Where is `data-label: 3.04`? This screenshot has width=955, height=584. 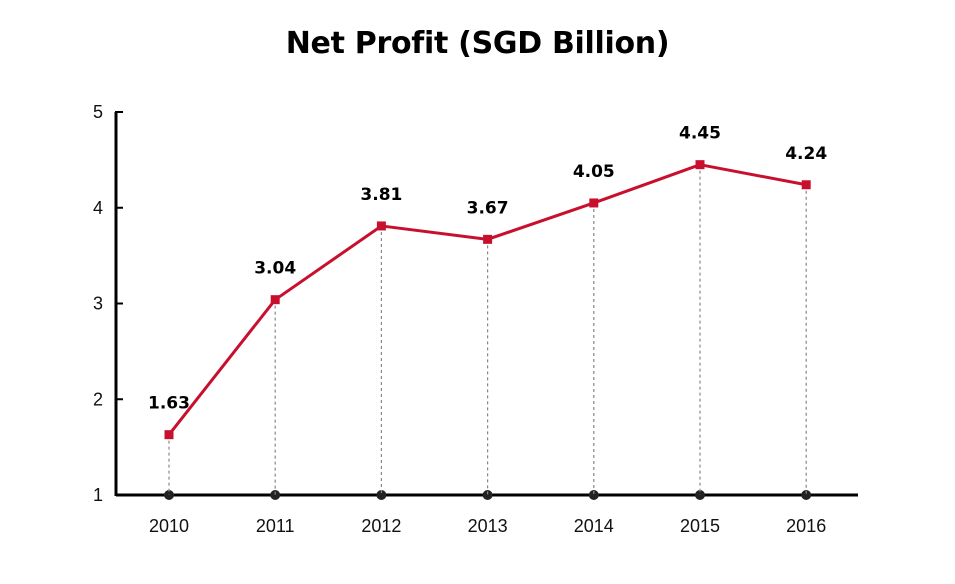 data-label: 3.04 is located at coordinates (275, 269).